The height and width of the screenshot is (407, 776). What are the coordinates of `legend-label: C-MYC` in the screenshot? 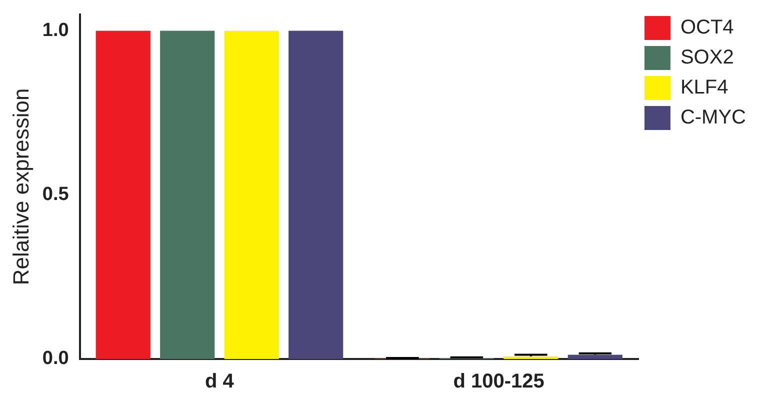 It's located at (713, 117).